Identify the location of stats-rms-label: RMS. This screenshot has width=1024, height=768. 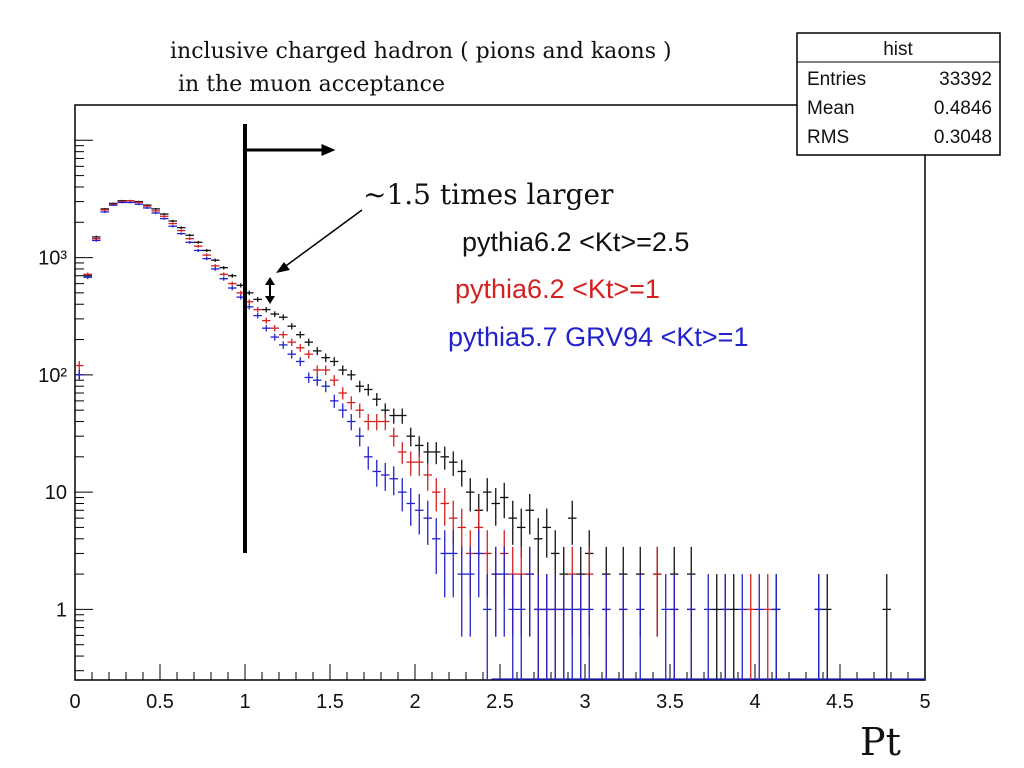
(828, 137).